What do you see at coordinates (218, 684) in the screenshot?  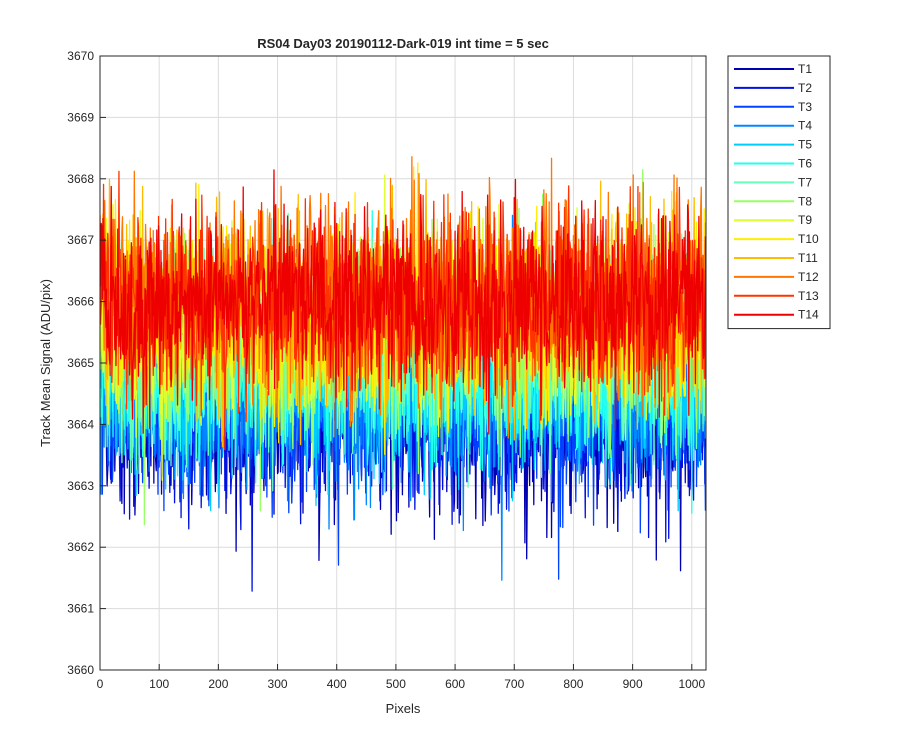 I see `x-tick-label: 200` at bounding box center [218, 684].